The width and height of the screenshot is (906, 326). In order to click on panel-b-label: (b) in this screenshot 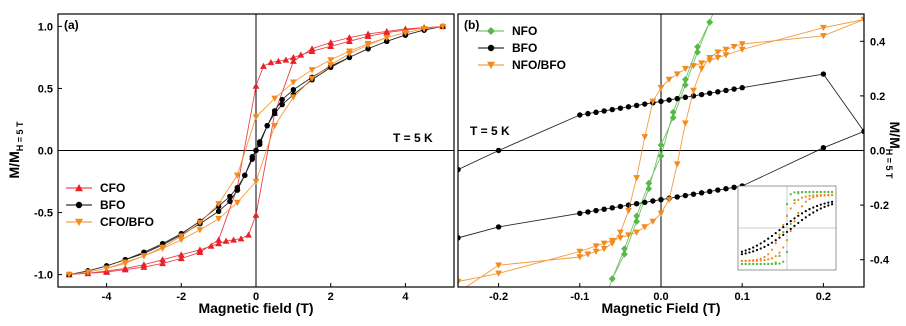, I will do `click(471, 25)`.